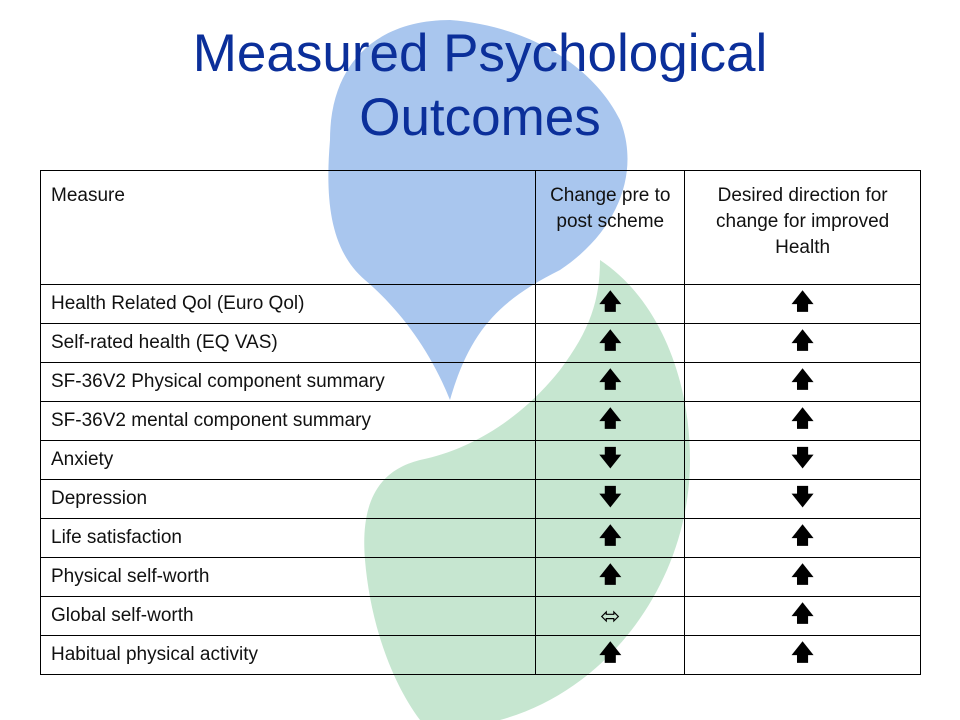  Describe the element at coordinates (288, 460) in the screenshot. I see `measure-cell: Anxiety` at that location.